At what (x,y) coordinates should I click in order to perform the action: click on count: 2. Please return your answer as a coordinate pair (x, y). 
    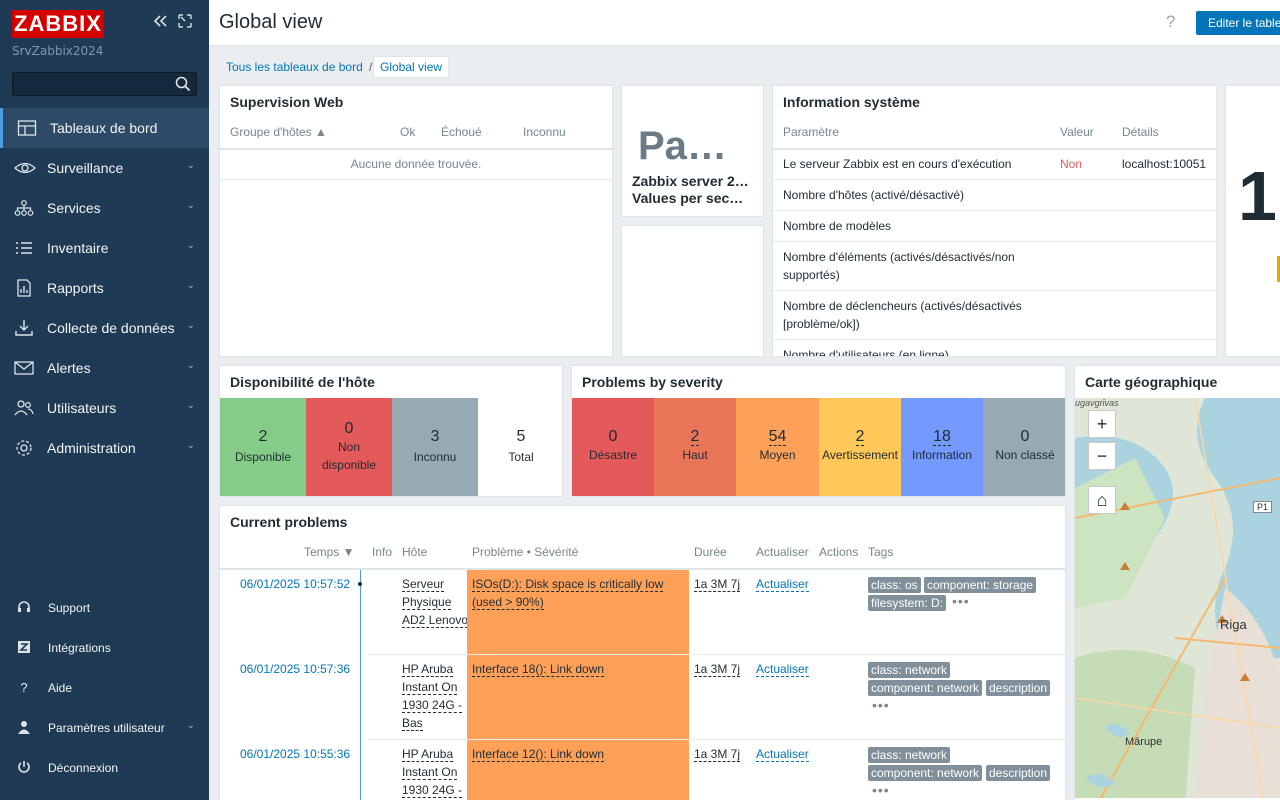
    Looking at the image, I should click on (263, 436).